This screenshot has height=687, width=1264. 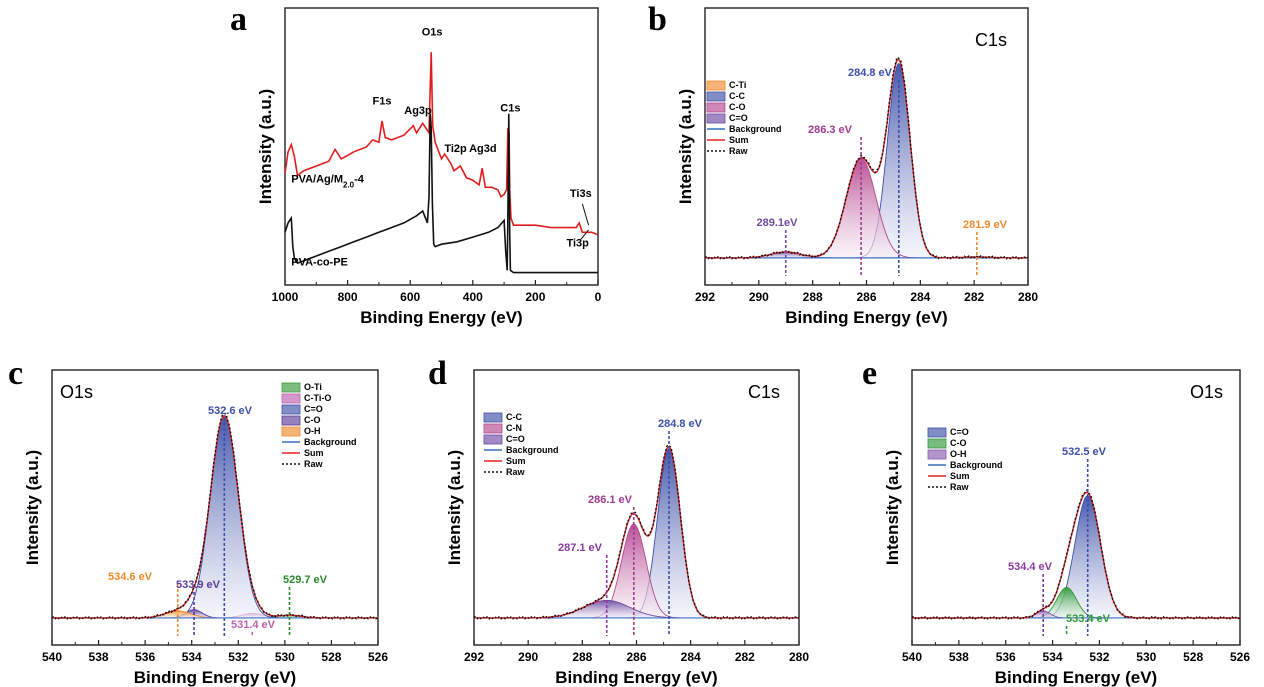 I want to click on peak-label: 533.9 eV, so click(x=198, y=585).